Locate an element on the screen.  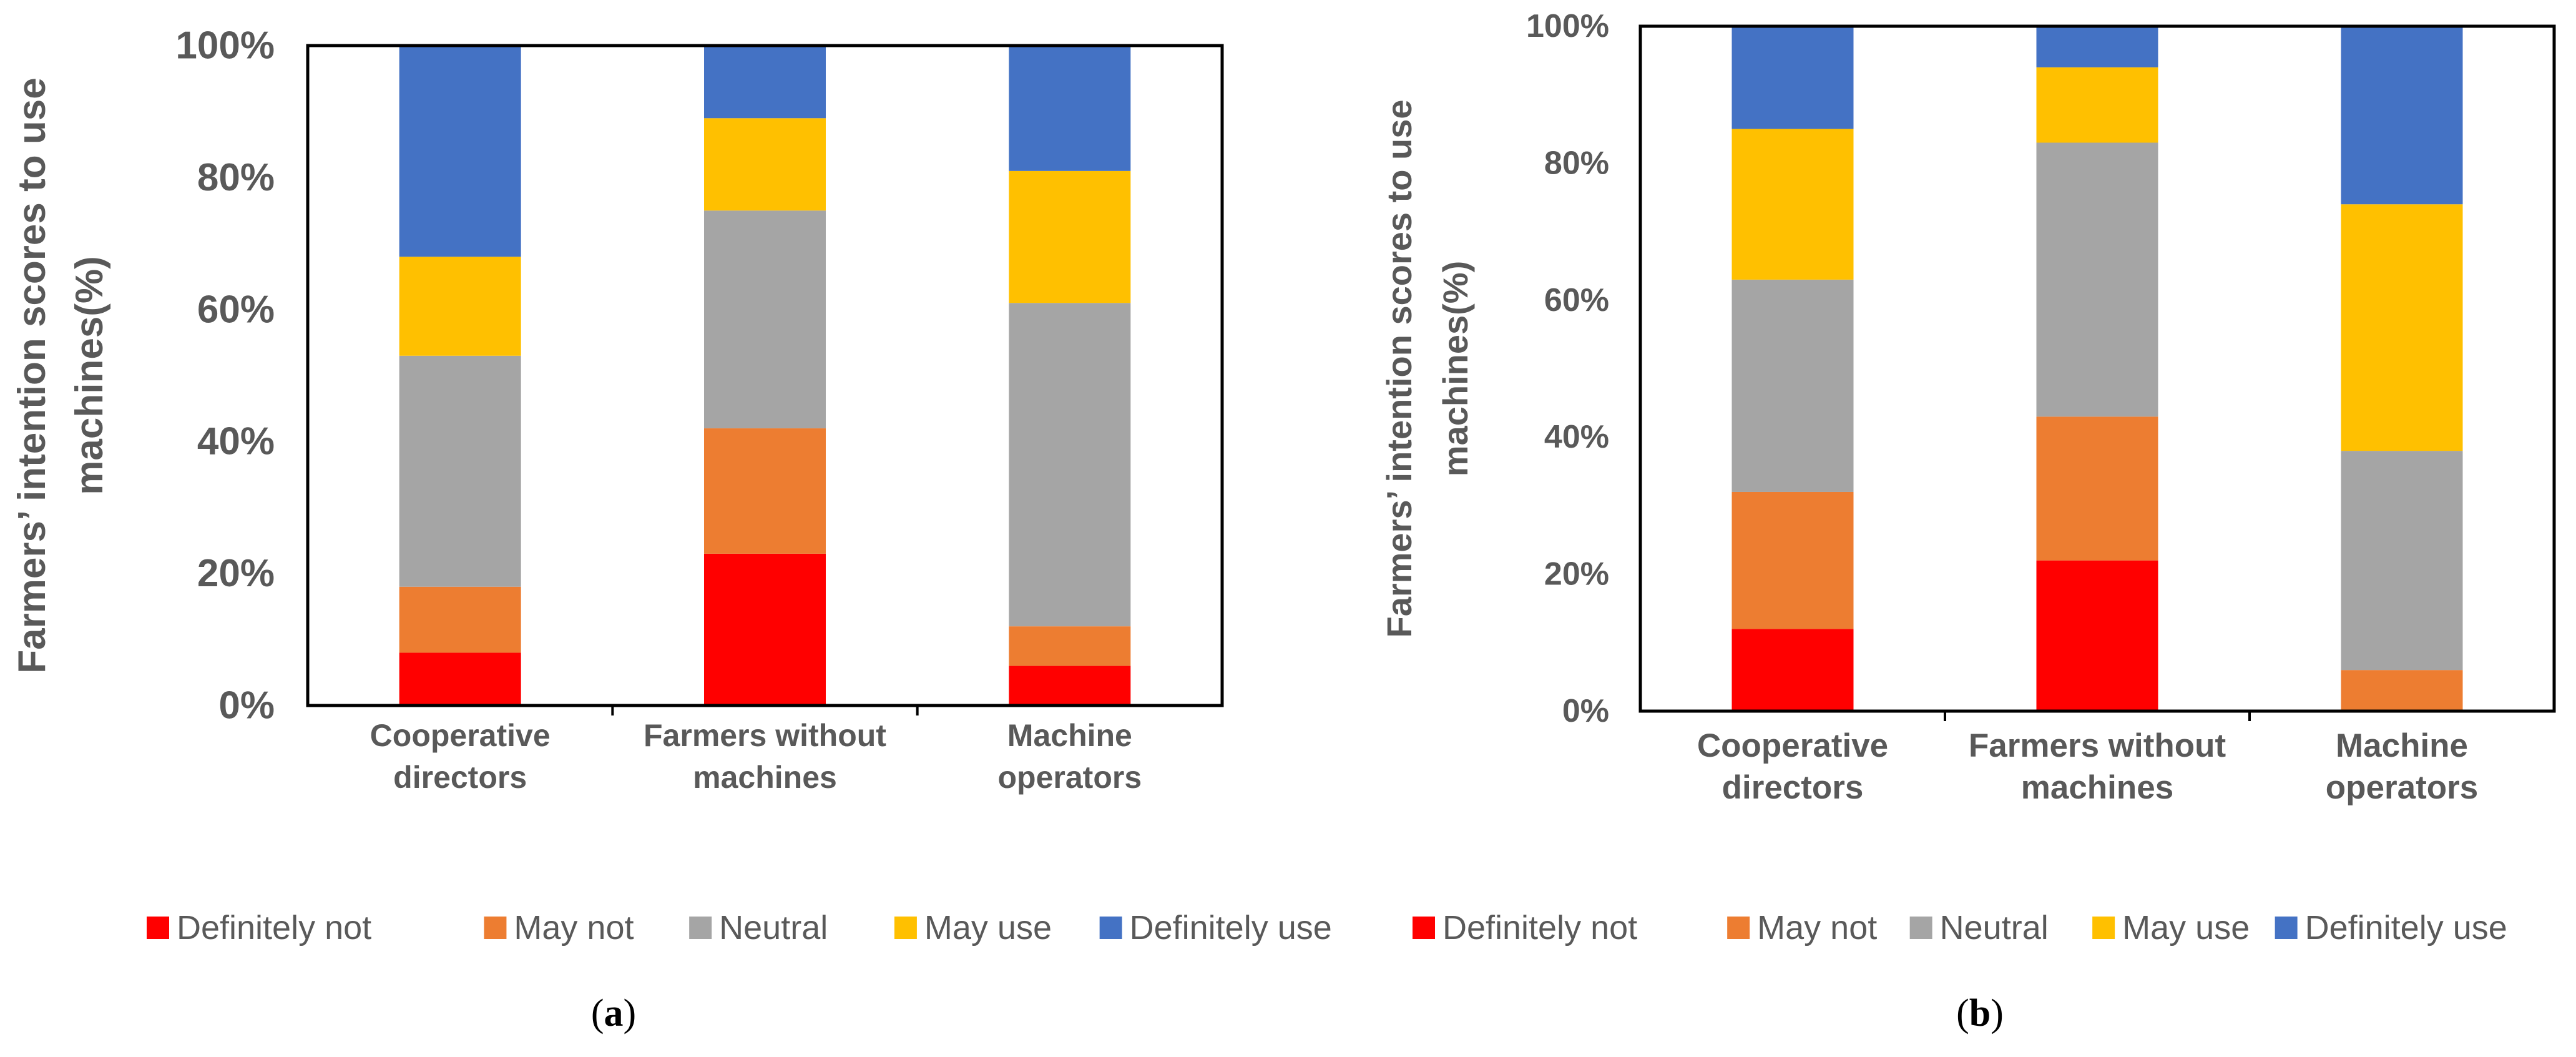
panel-label-letter: a is located at coordinates (614, 1013).